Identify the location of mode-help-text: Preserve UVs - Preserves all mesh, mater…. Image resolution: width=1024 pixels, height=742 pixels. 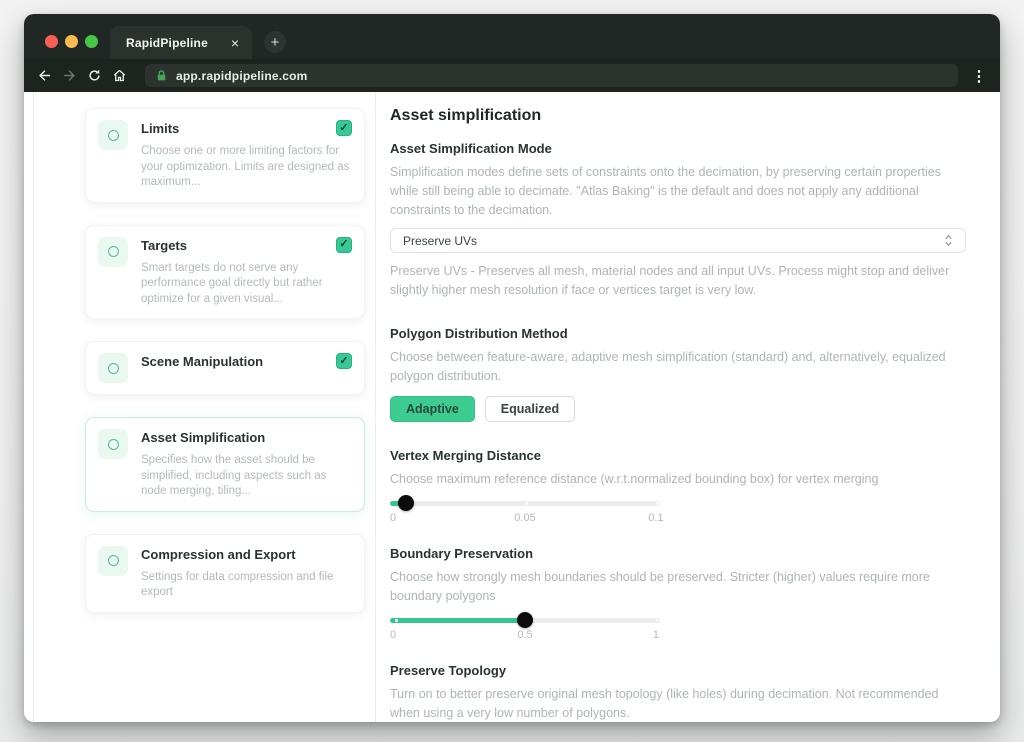
(670, 280).